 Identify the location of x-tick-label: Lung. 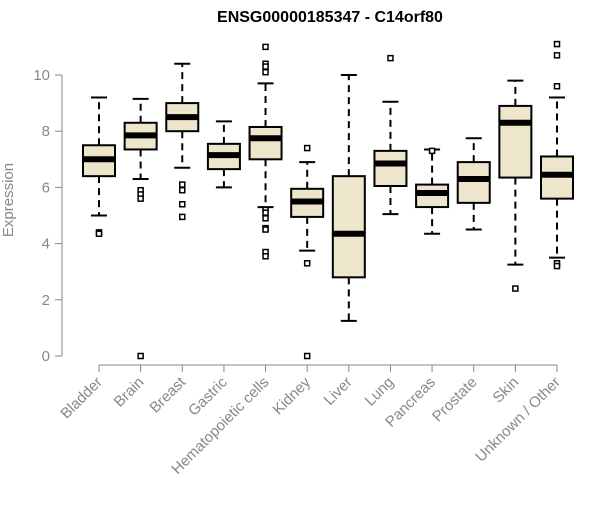
(380, 392).